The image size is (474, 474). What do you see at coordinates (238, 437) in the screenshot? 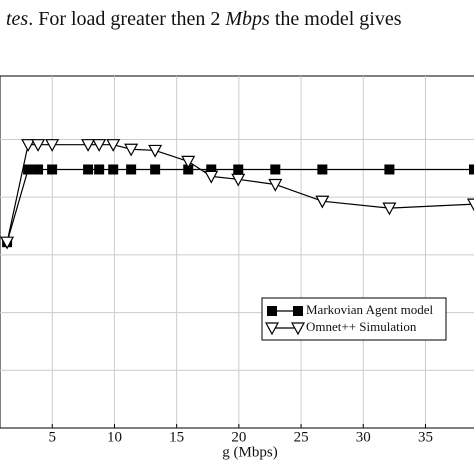
I see `x-tick-label: 20` at bounding box center [238, 437].